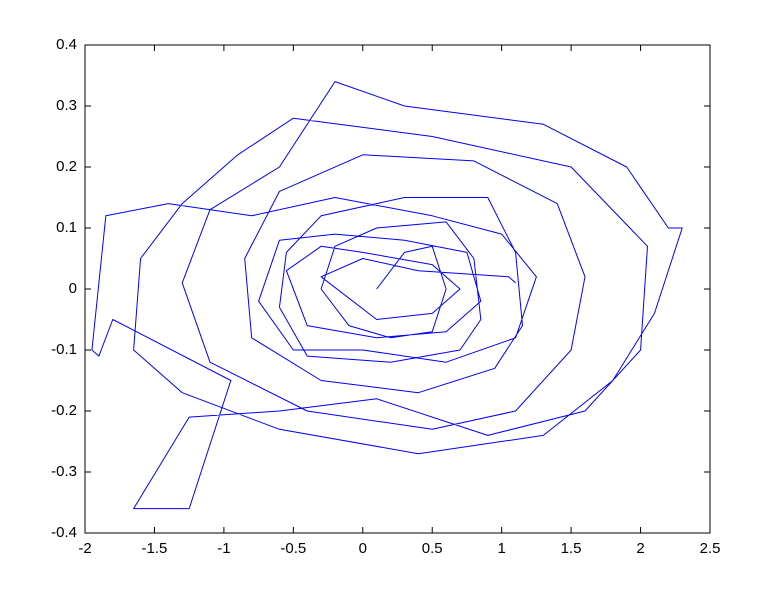 Image resolution: width=776 pixels, height=611 pixels. I want to click on x-tick-label: 1.5, so click(571, 548).